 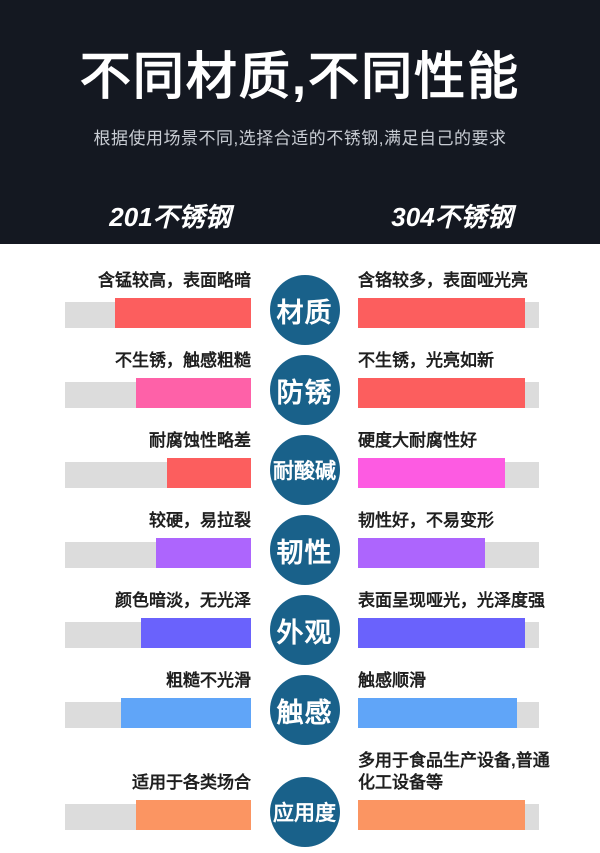 I want to click on table-row-appearance: 颜色暗淡，无光泽 外观 表面呈现哑光，光泽度强, so click(x=300, y=630).